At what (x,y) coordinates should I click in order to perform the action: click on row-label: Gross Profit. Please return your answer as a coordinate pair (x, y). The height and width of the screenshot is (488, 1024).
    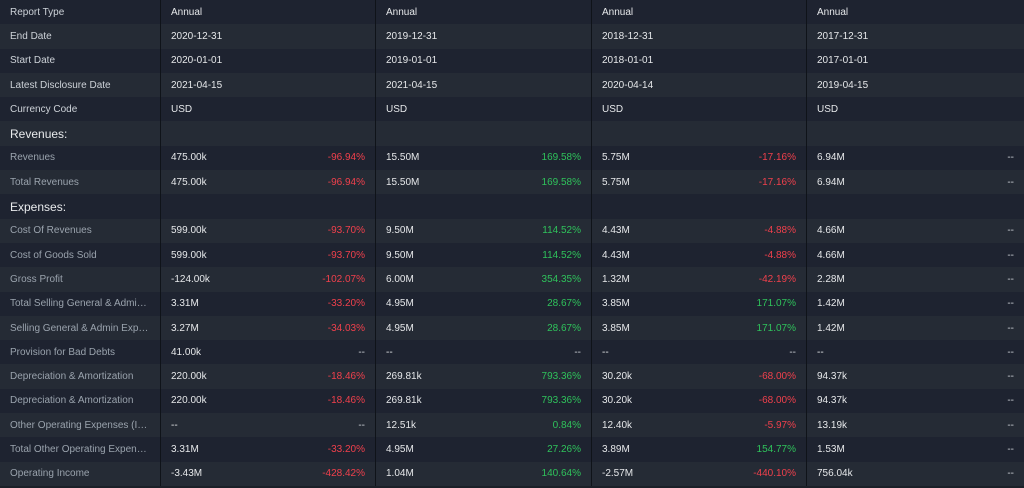
    Looking at the image, I should click on (36, 279).